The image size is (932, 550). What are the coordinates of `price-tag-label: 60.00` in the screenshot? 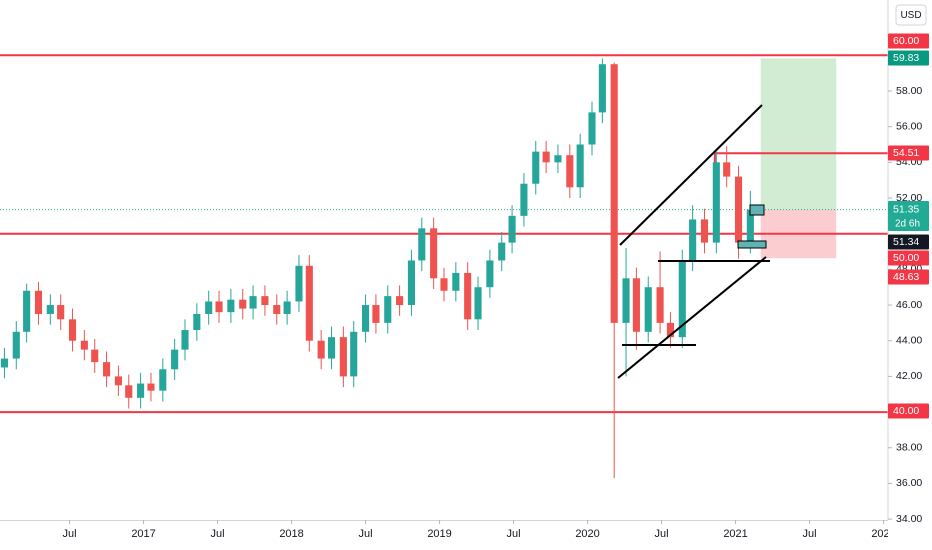 It's located at (906, 41).